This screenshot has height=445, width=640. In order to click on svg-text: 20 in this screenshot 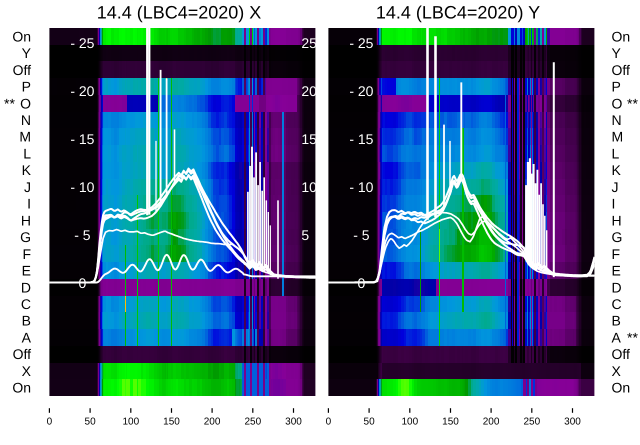, I will do `click(309, 91)`.